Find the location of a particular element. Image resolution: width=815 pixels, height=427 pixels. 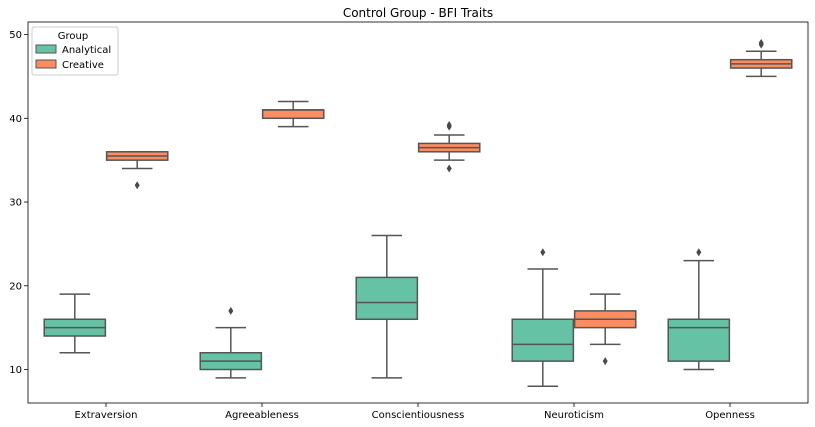

box-agreeableness-creative is located at coordinates (293, 114).